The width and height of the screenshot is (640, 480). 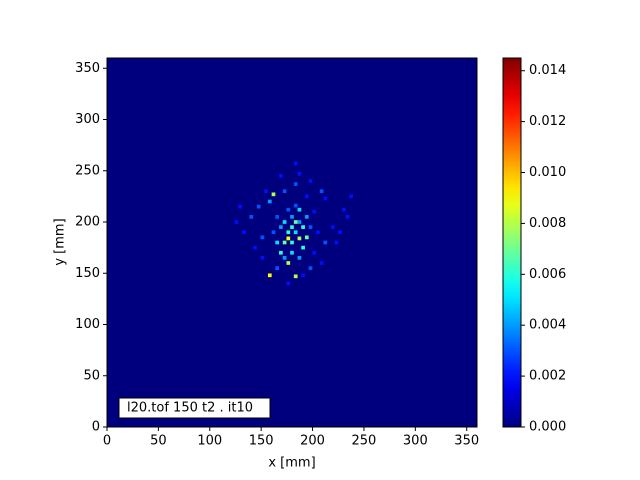 What do you see at coordinates (209, 441) in the screenshot?
I see `x-tick-label: 100` at bounding box center [209, 441].